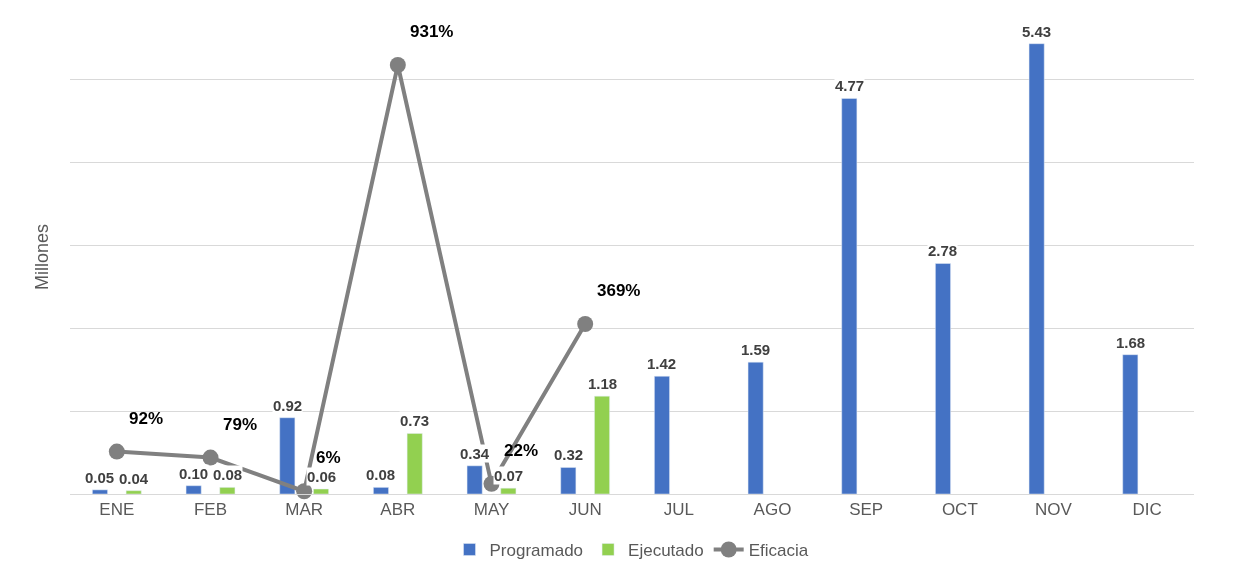 The image size is (1234, 580). What do you see at coordinates (866, 510) in the screenshot?
I see `x-tick-label: SEP` at bounding box center [866, 510].